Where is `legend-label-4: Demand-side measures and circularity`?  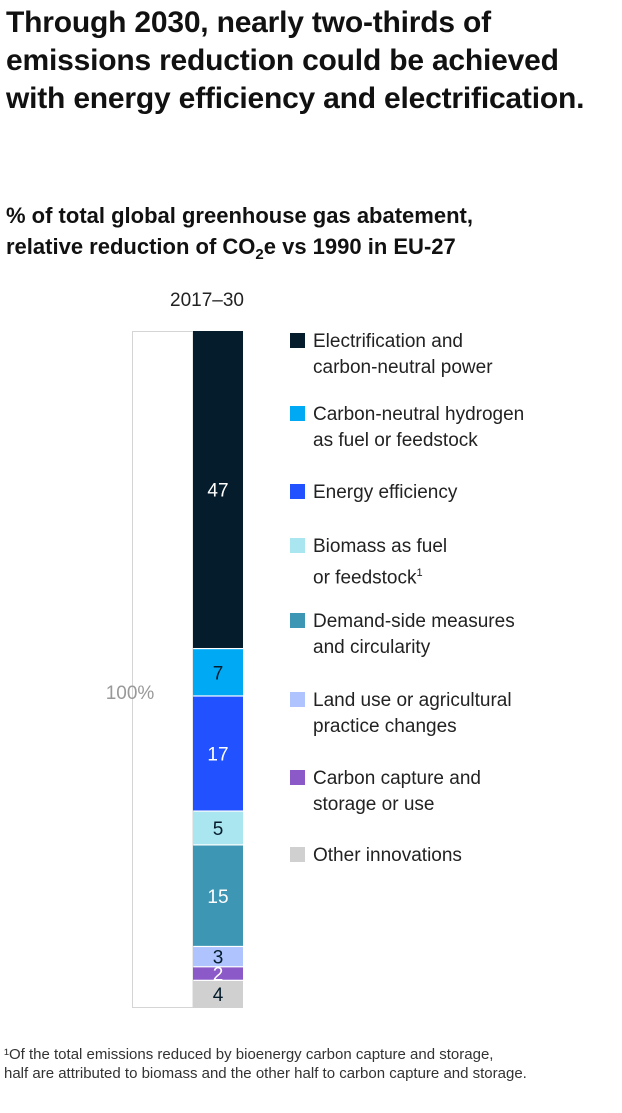
legend-label-4: Demand-side measures and circularity is located at coordinates (414, 634).